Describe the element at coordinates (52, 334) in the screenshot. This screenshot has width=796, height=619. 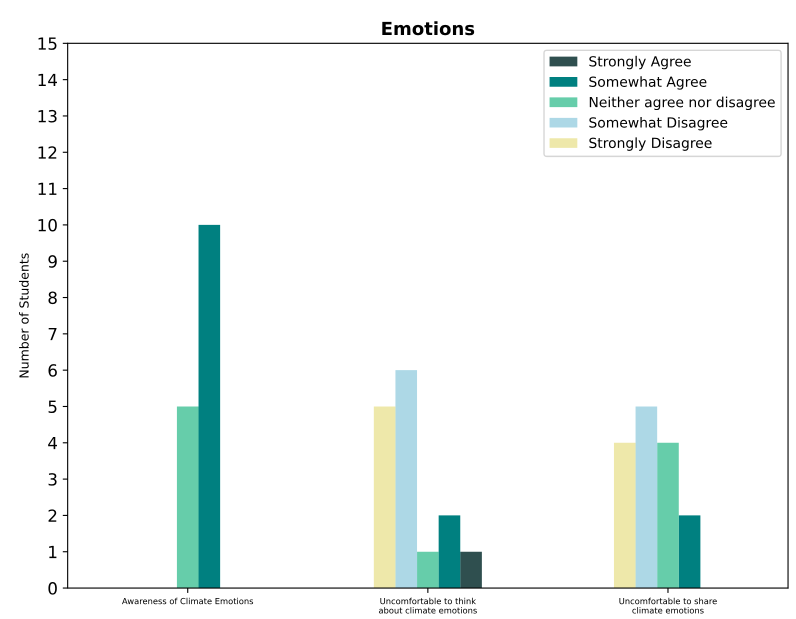
I see `y-tick-label: 7` at that location.